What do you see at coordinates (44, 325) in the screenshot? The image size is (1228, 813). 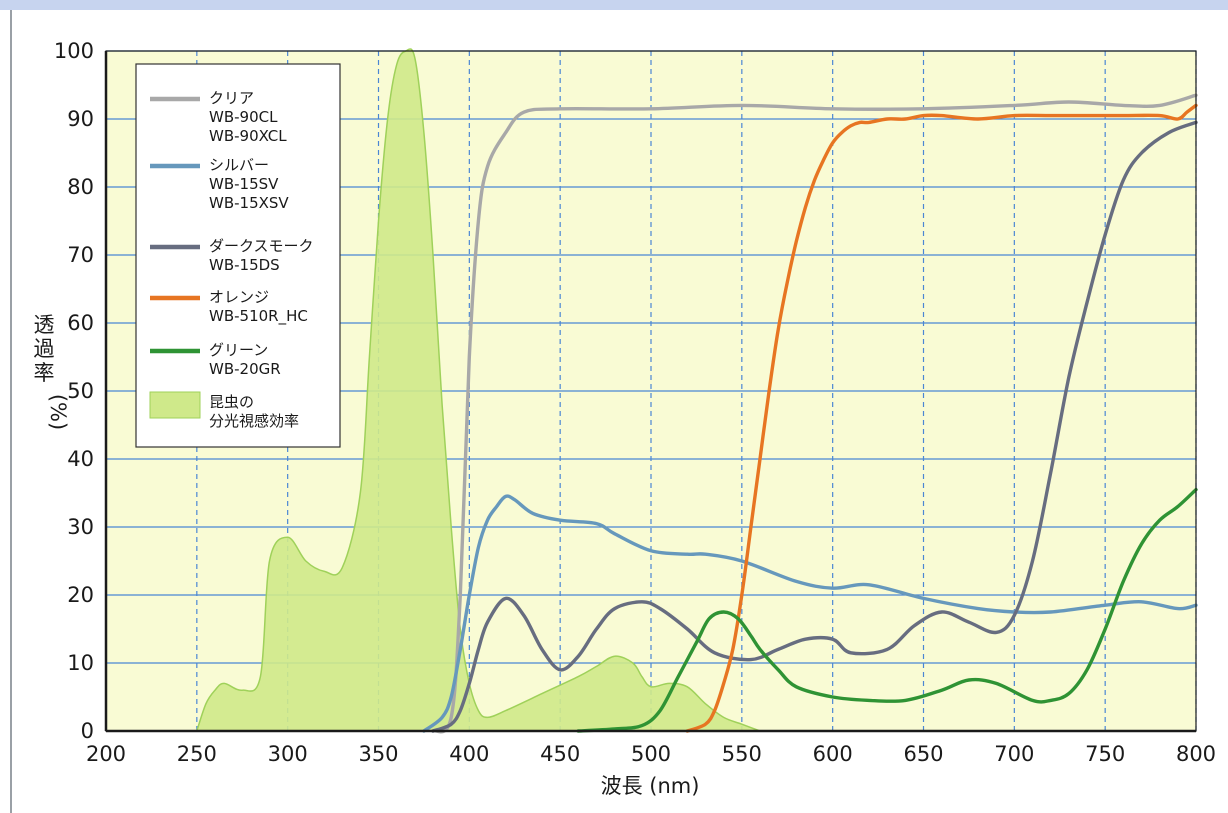 I see `y-axis-label-char: 透` at bounding box center [44, 325].